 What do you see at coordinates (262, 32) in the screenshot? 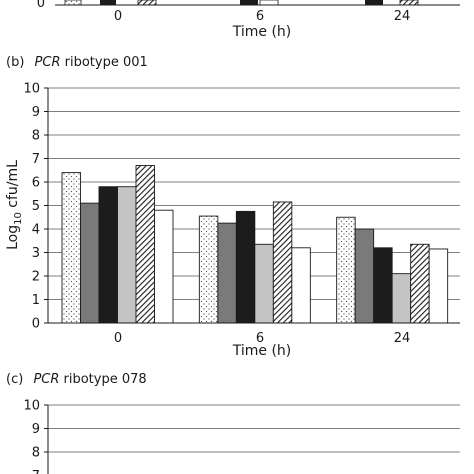
I see `panel-a-x-axis-label: Time (h)` at bounding box center [262, 32].